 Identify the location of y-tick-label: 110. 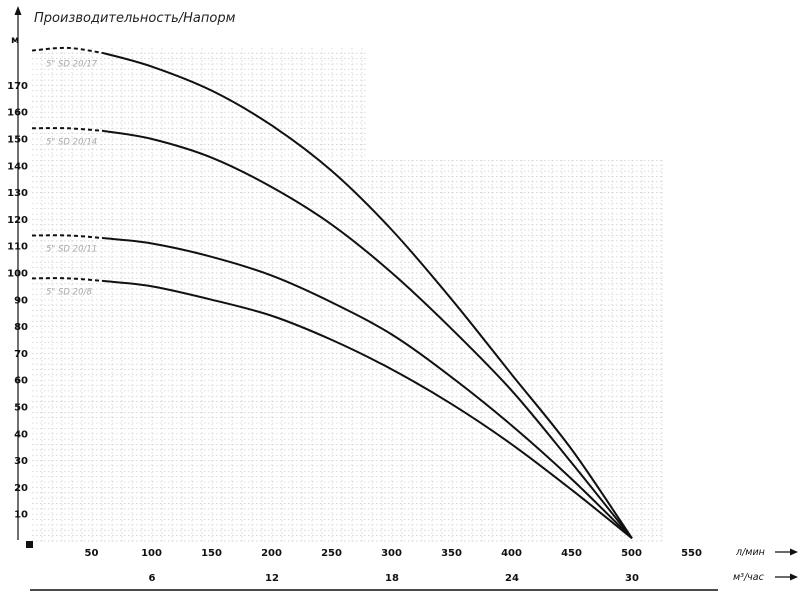
(17, 247).